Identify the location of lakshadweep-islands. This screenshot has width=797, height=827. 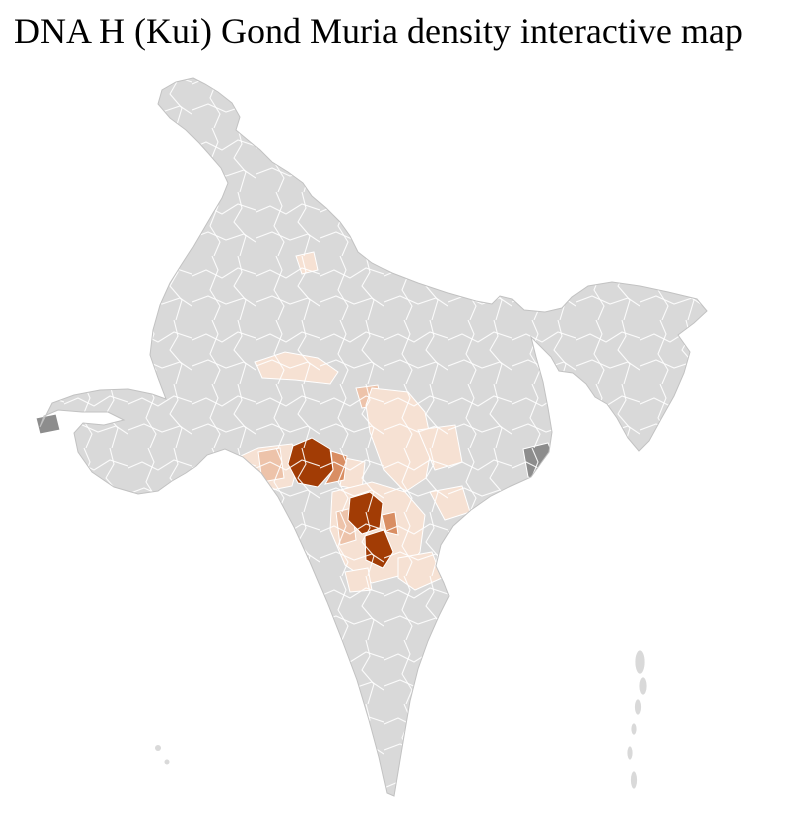
(162, 755).